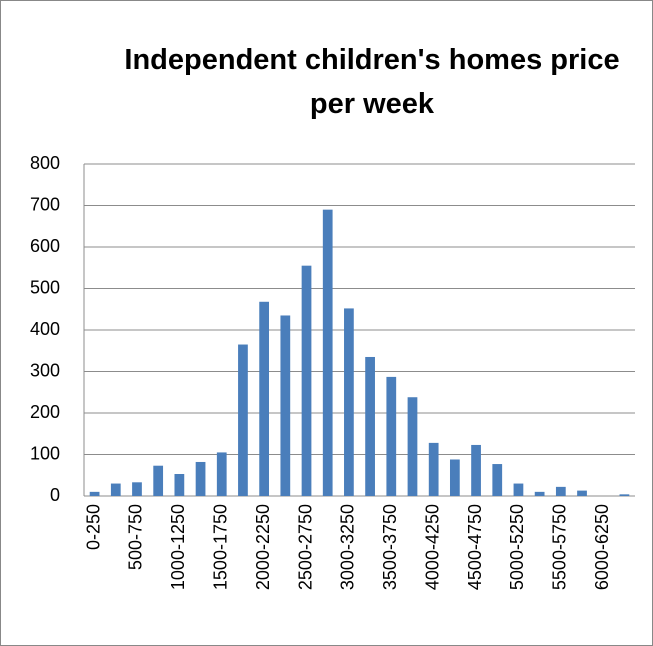  What do you see at coordinates (178, 547) in the screenshot?
I see `x-tick-label: 1000-1250` at bounding box center [178, 547].